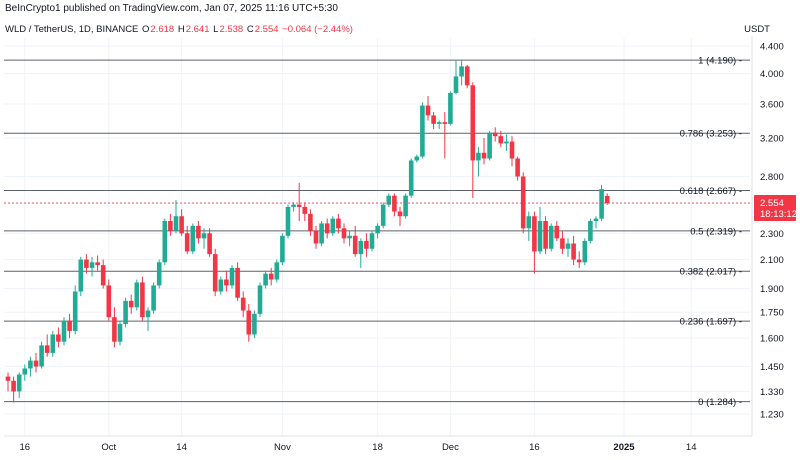 The width and height of the screenshot is (800, 460). What do you see at coordinates (450, 447) in the screenshot?
I see `x-tick-label: Dec` at bounding box center [450, 447].